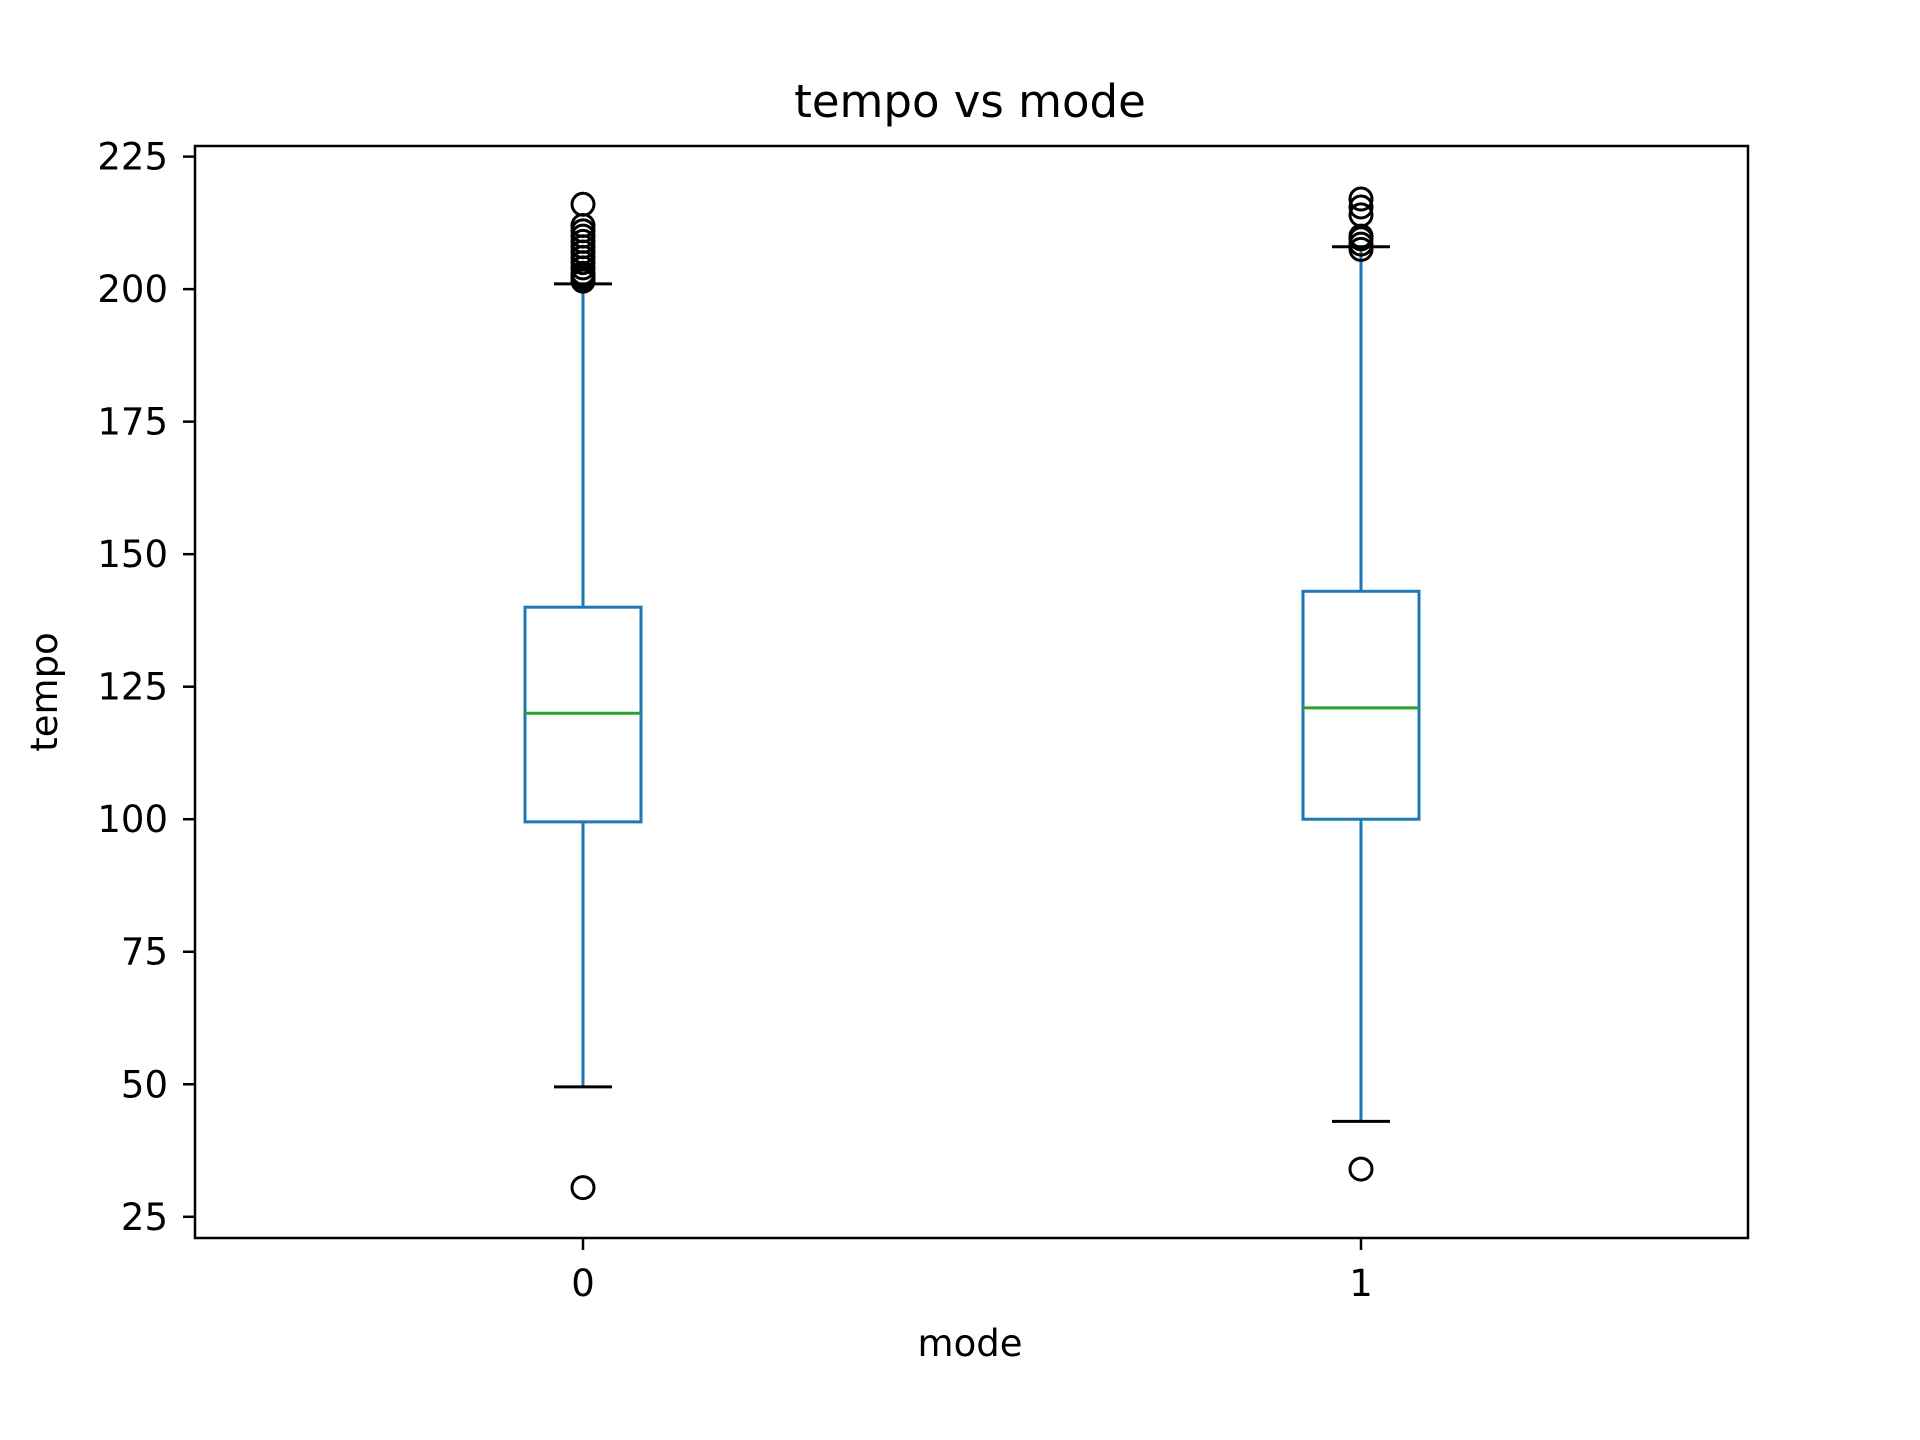  I want to click on y-tick-label: 50, so click(144, 1084).